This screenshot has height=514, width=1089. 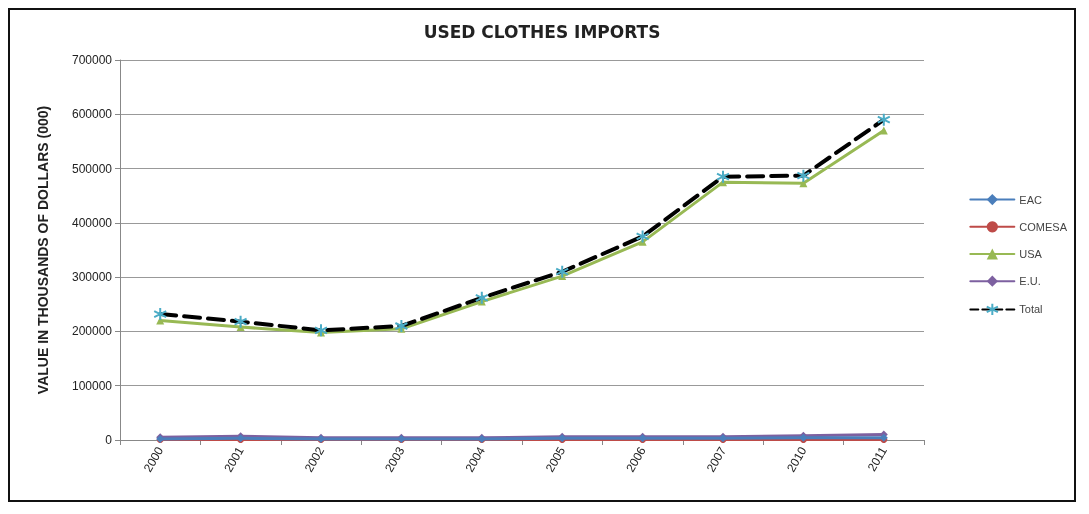 What do you see at coordinates (1043, 226) in the screenshot?
I see `legend-label: COMESA` at bounding box center [1043, 226].